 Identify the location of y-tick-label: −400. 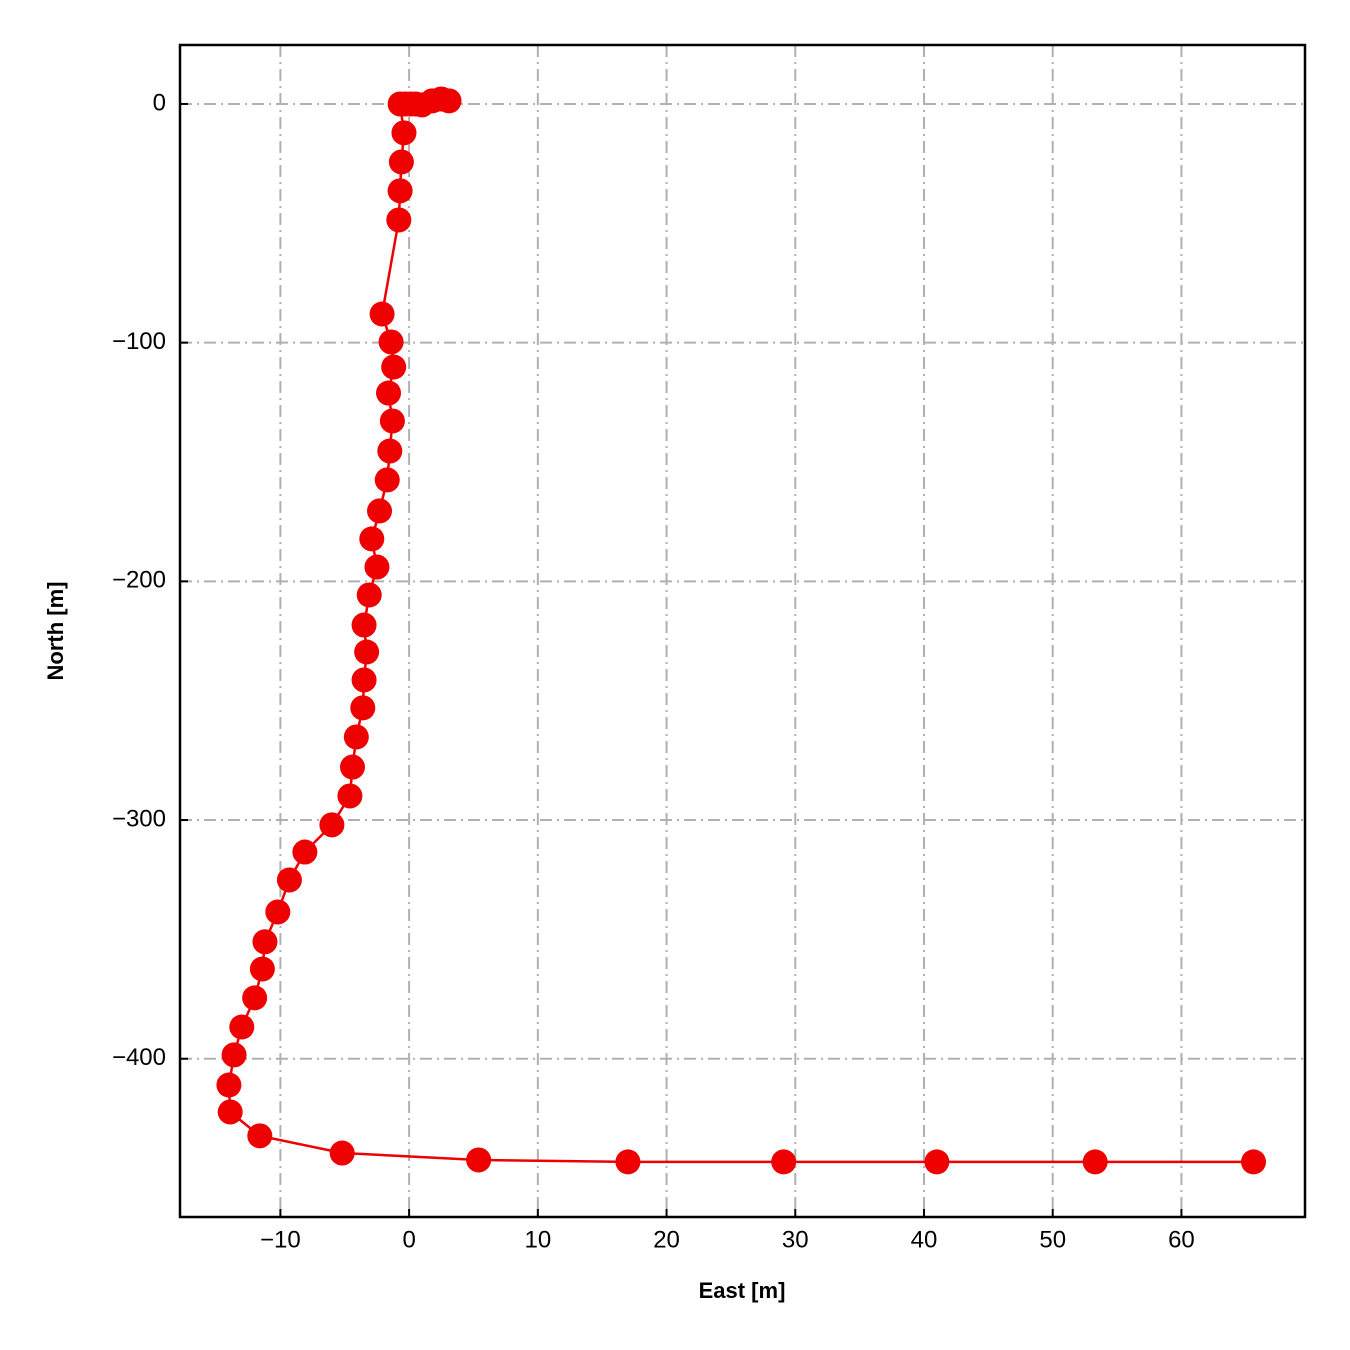
(139, 1057).